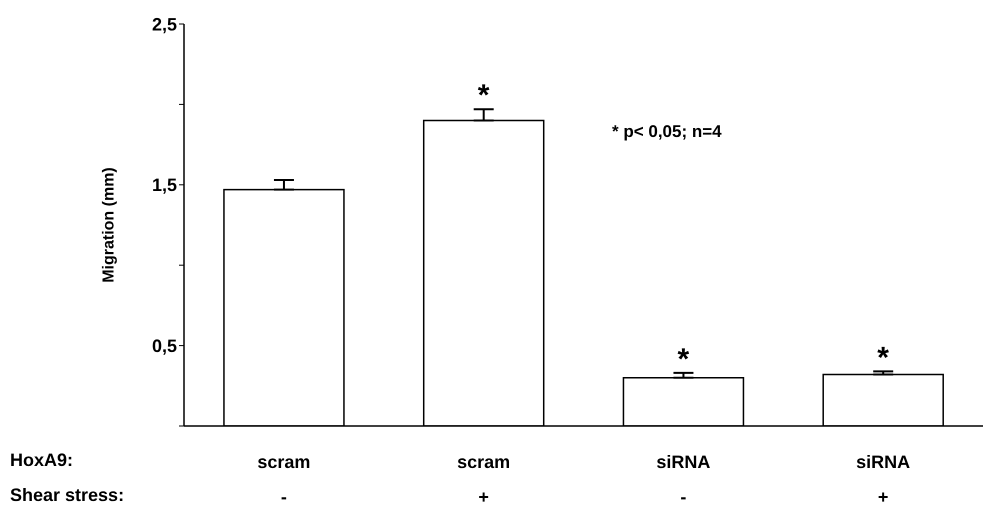 The width and height of the screenshot is (983, 509). What do you see at coordinates (883, 479) in the screenshot?
I see `x-tick-label: siRNA +` at bounding box center [883, 479].